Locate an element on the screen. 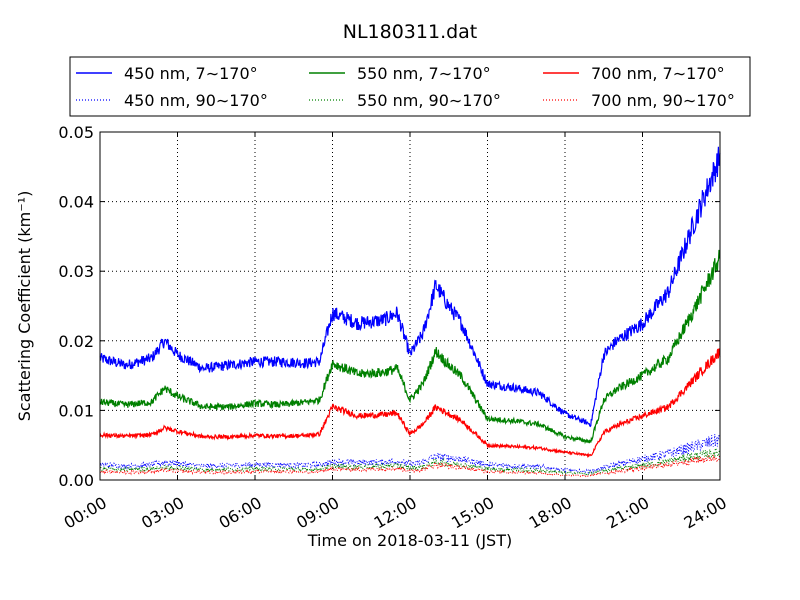  y-tick-label: 0.02 is located at coordinates (76, 341).